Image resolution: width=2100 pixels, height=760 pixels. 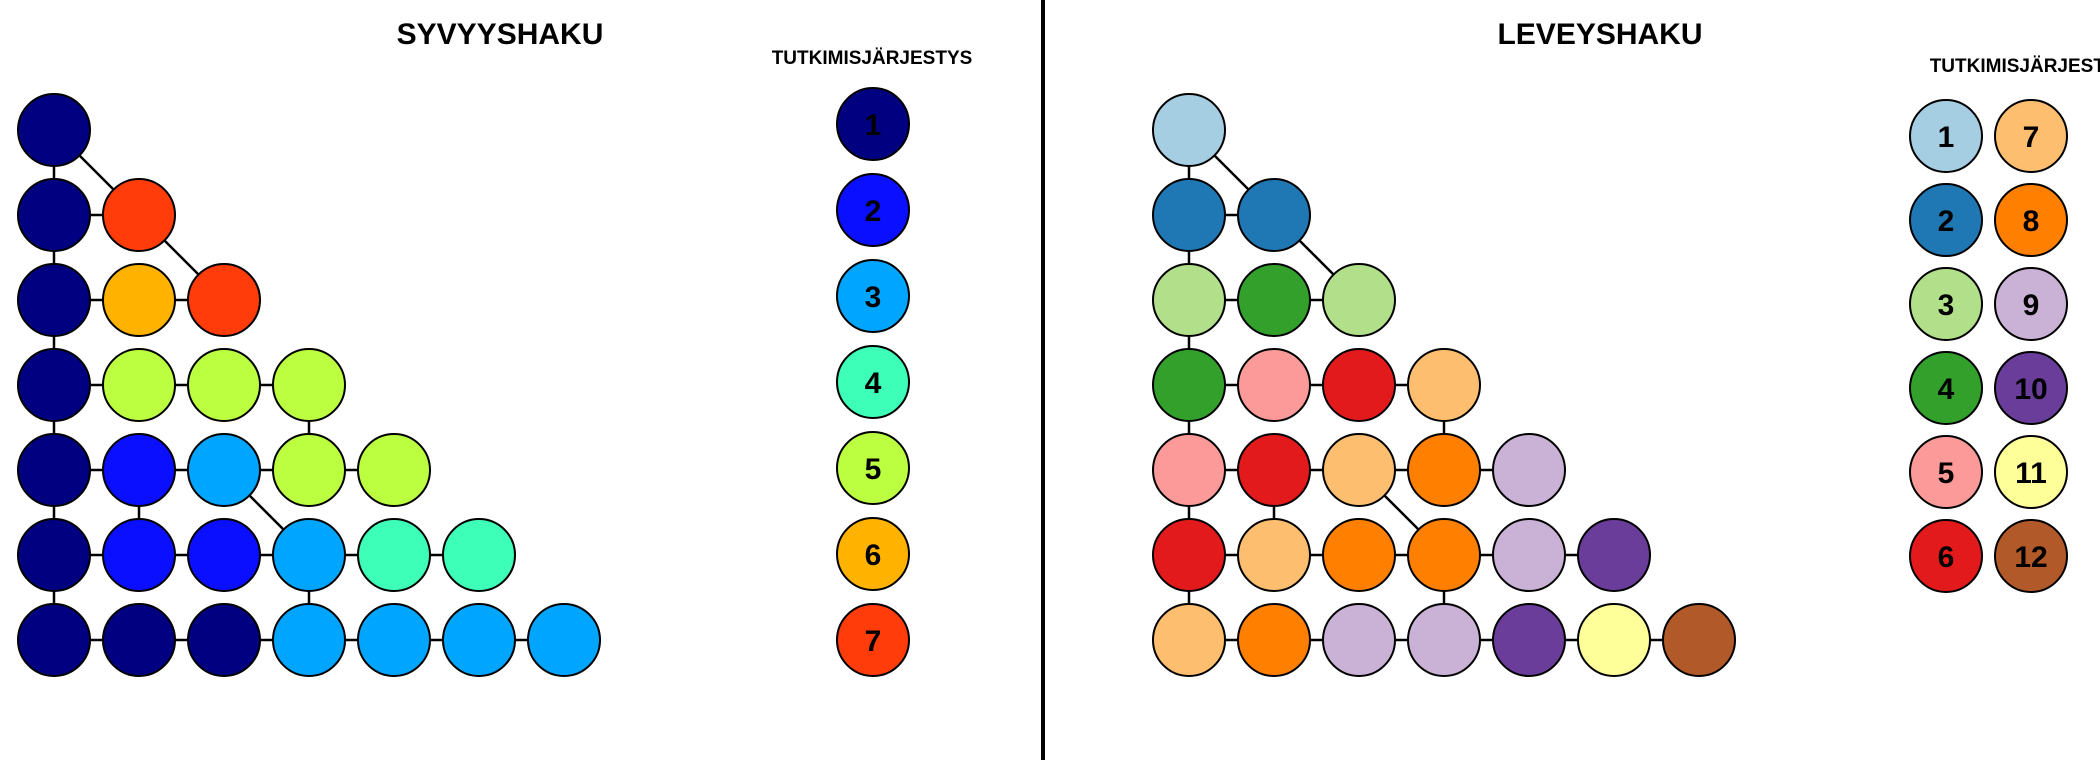 I want to click on dfs-legend-label-1: 1, so click(x=873, y=125).